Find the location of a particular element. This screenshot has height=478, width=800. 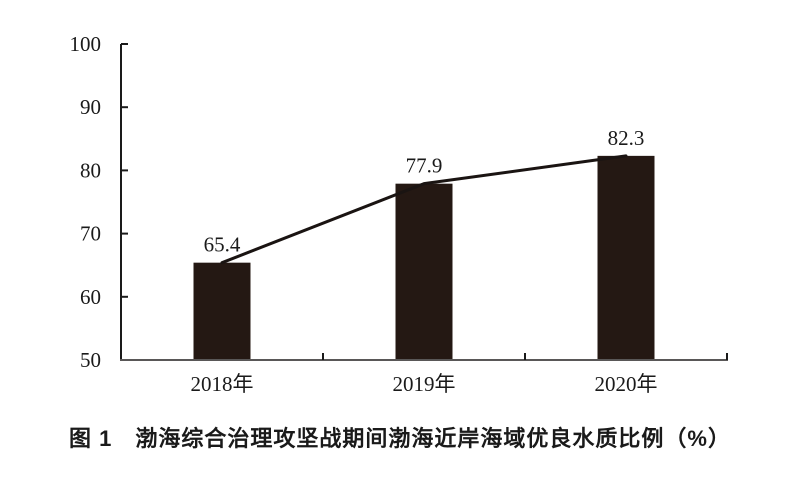

trend-line is located at coordinates (424, 209).